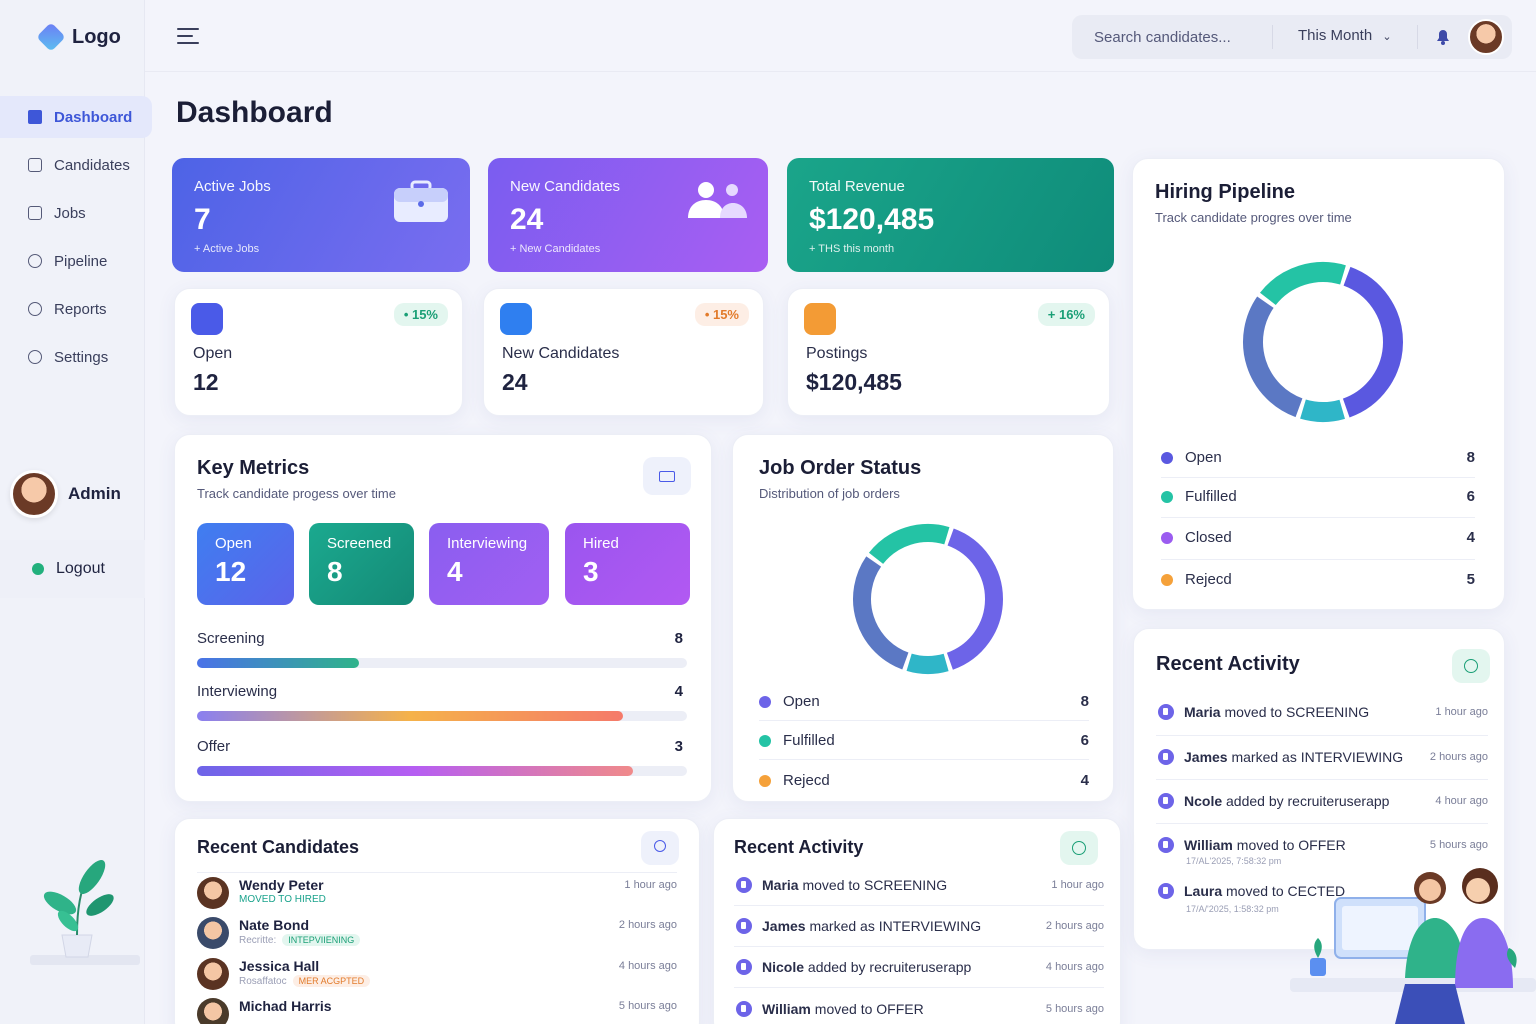  Describe the element at coordinates (233, 543) in the screenshot. I see `tile-label: Open` at that location.